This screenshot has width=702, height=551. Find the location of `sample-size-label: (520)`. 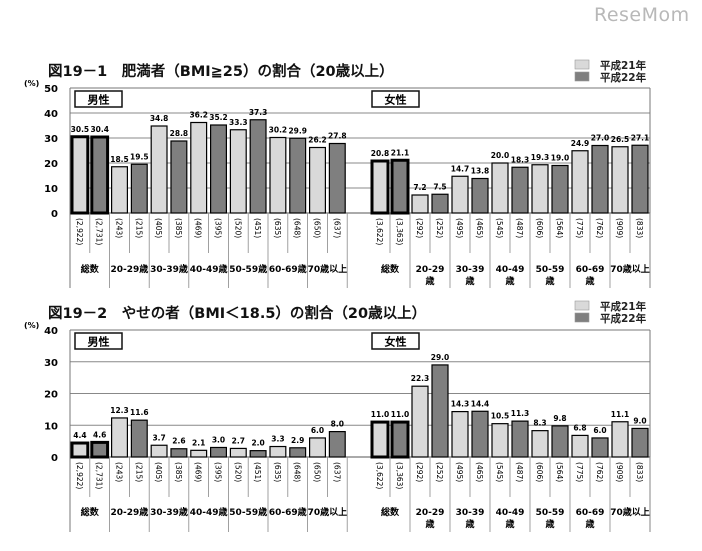

sample-size-label: (520) is located at coordinates (237, 472).